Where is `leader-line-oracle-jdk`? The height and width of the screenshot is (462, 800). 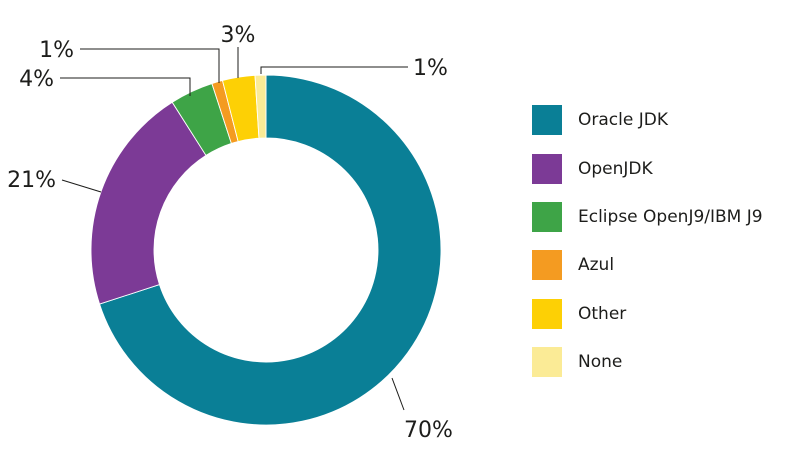
leader-line-oracle-jdk is located at coordinates (398, 394).